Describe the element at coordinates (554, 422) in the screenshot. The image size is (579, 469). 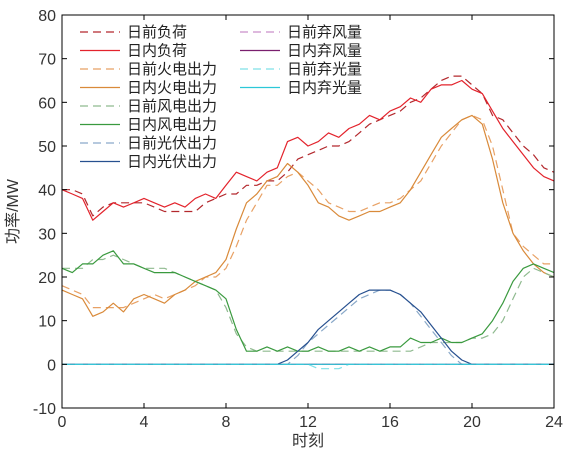
I see `x-tick-label: 24` at that location.